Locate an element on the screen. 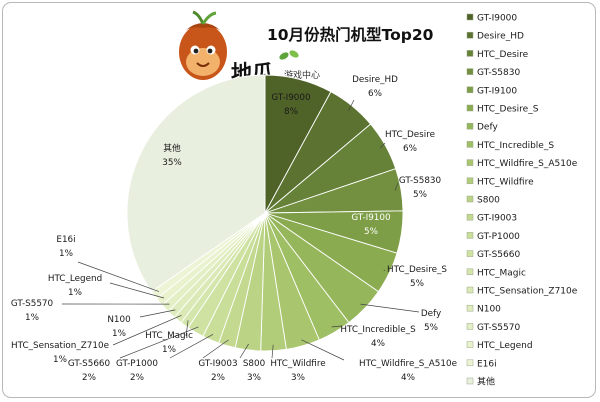 This screenshot has width=600, height=402. legend-label-htc-desire-s: HTC_Desire_S is located at coordinates (508, 110).